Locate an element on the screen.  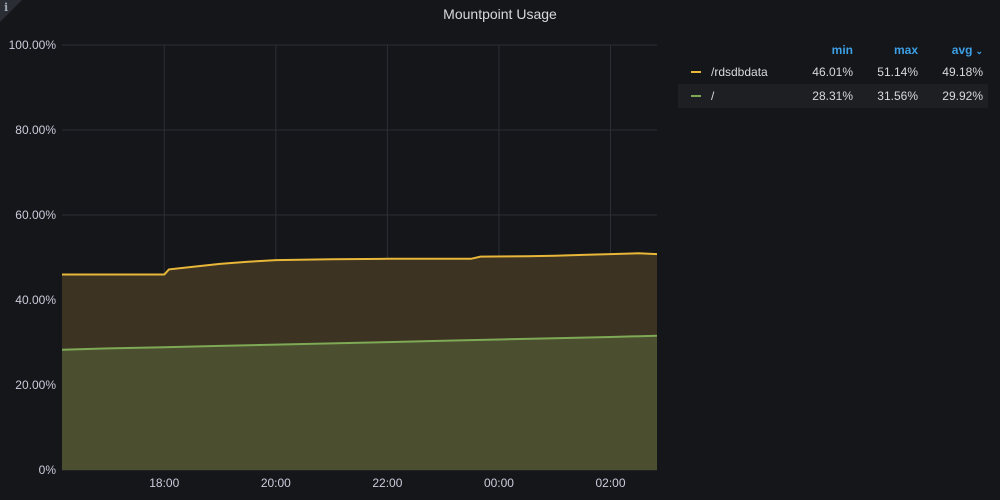
legend-avg-value: 49.18% is located at coordinates (962, 72).